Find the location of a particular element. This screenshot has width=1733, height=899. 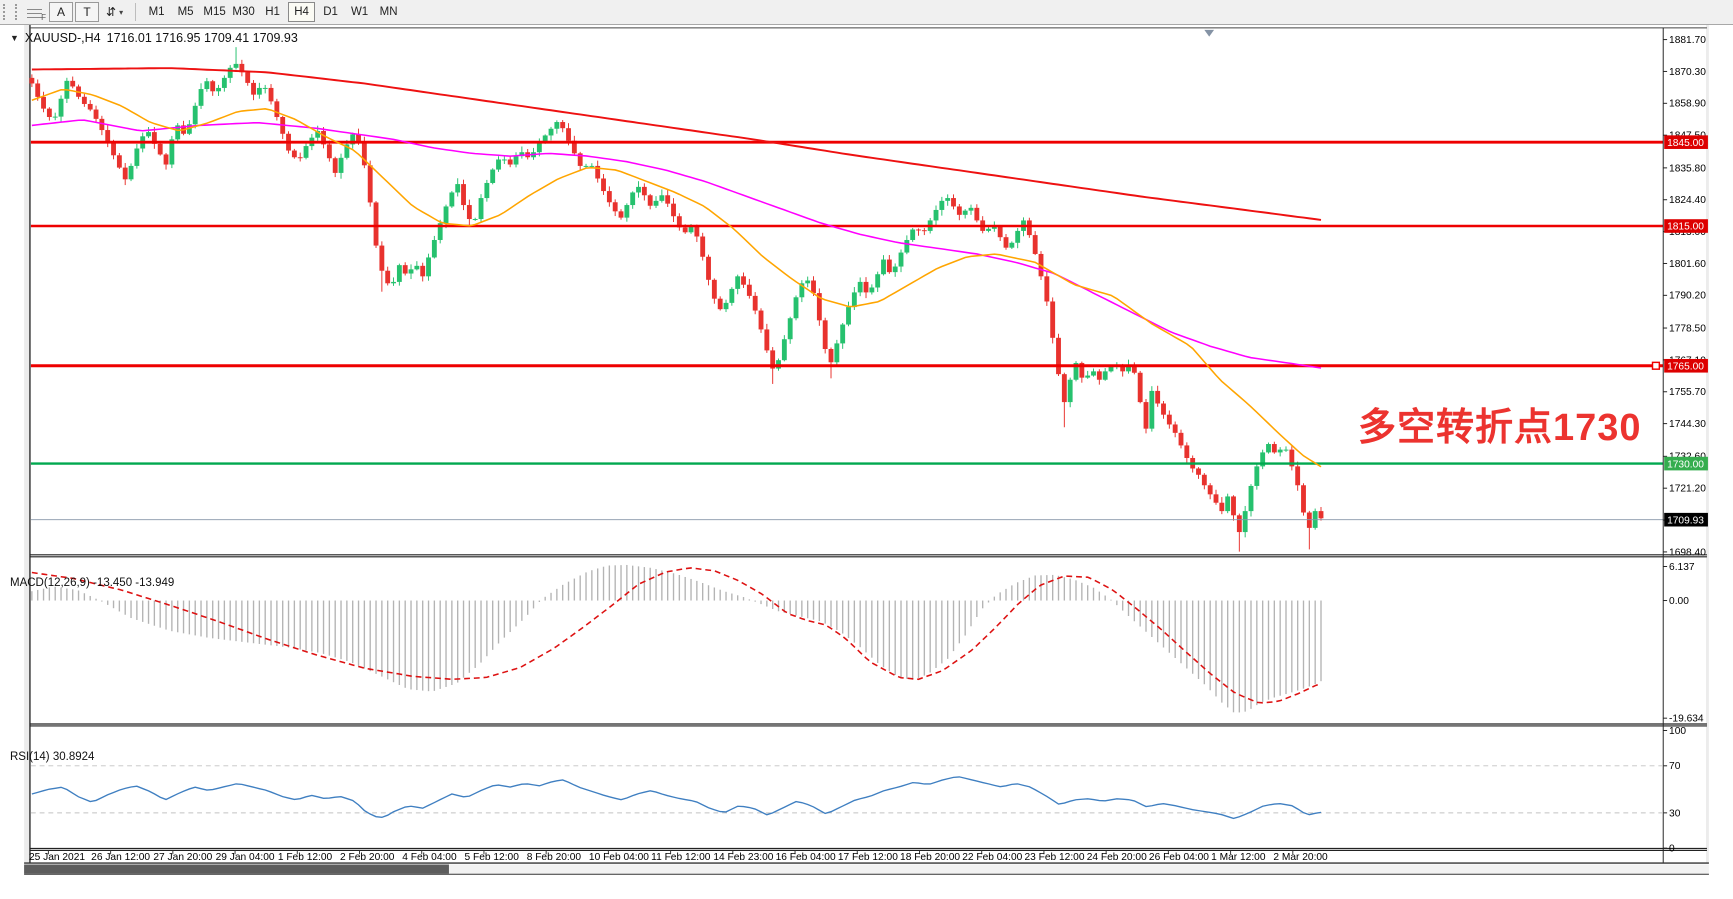

fibonacci-f-label: F is located at coordinates (43, 17).